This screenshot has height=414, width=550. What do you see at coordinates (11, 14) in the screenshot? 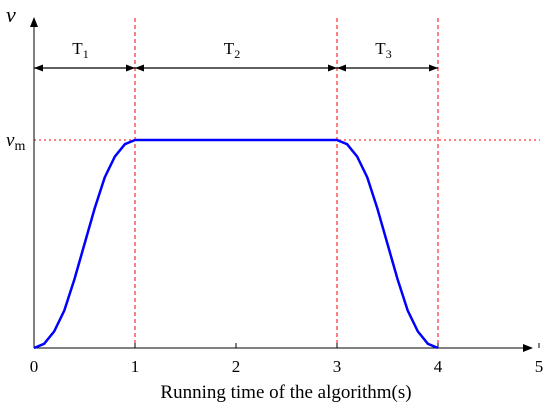
I see `y-axis-title: v` at bounding box center [11, 14].